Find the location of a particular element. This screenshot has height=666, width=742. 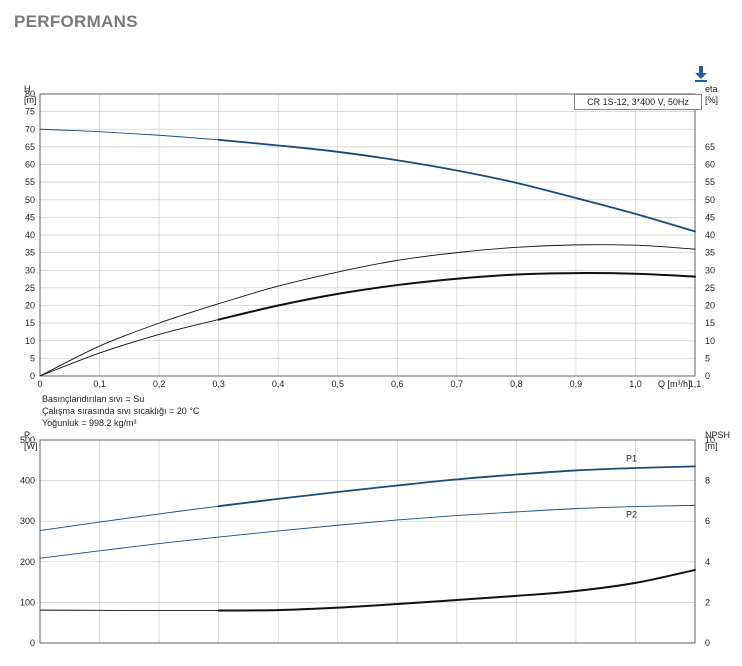

y-right-tick-label: 55 is located at coordinates (710, 182).